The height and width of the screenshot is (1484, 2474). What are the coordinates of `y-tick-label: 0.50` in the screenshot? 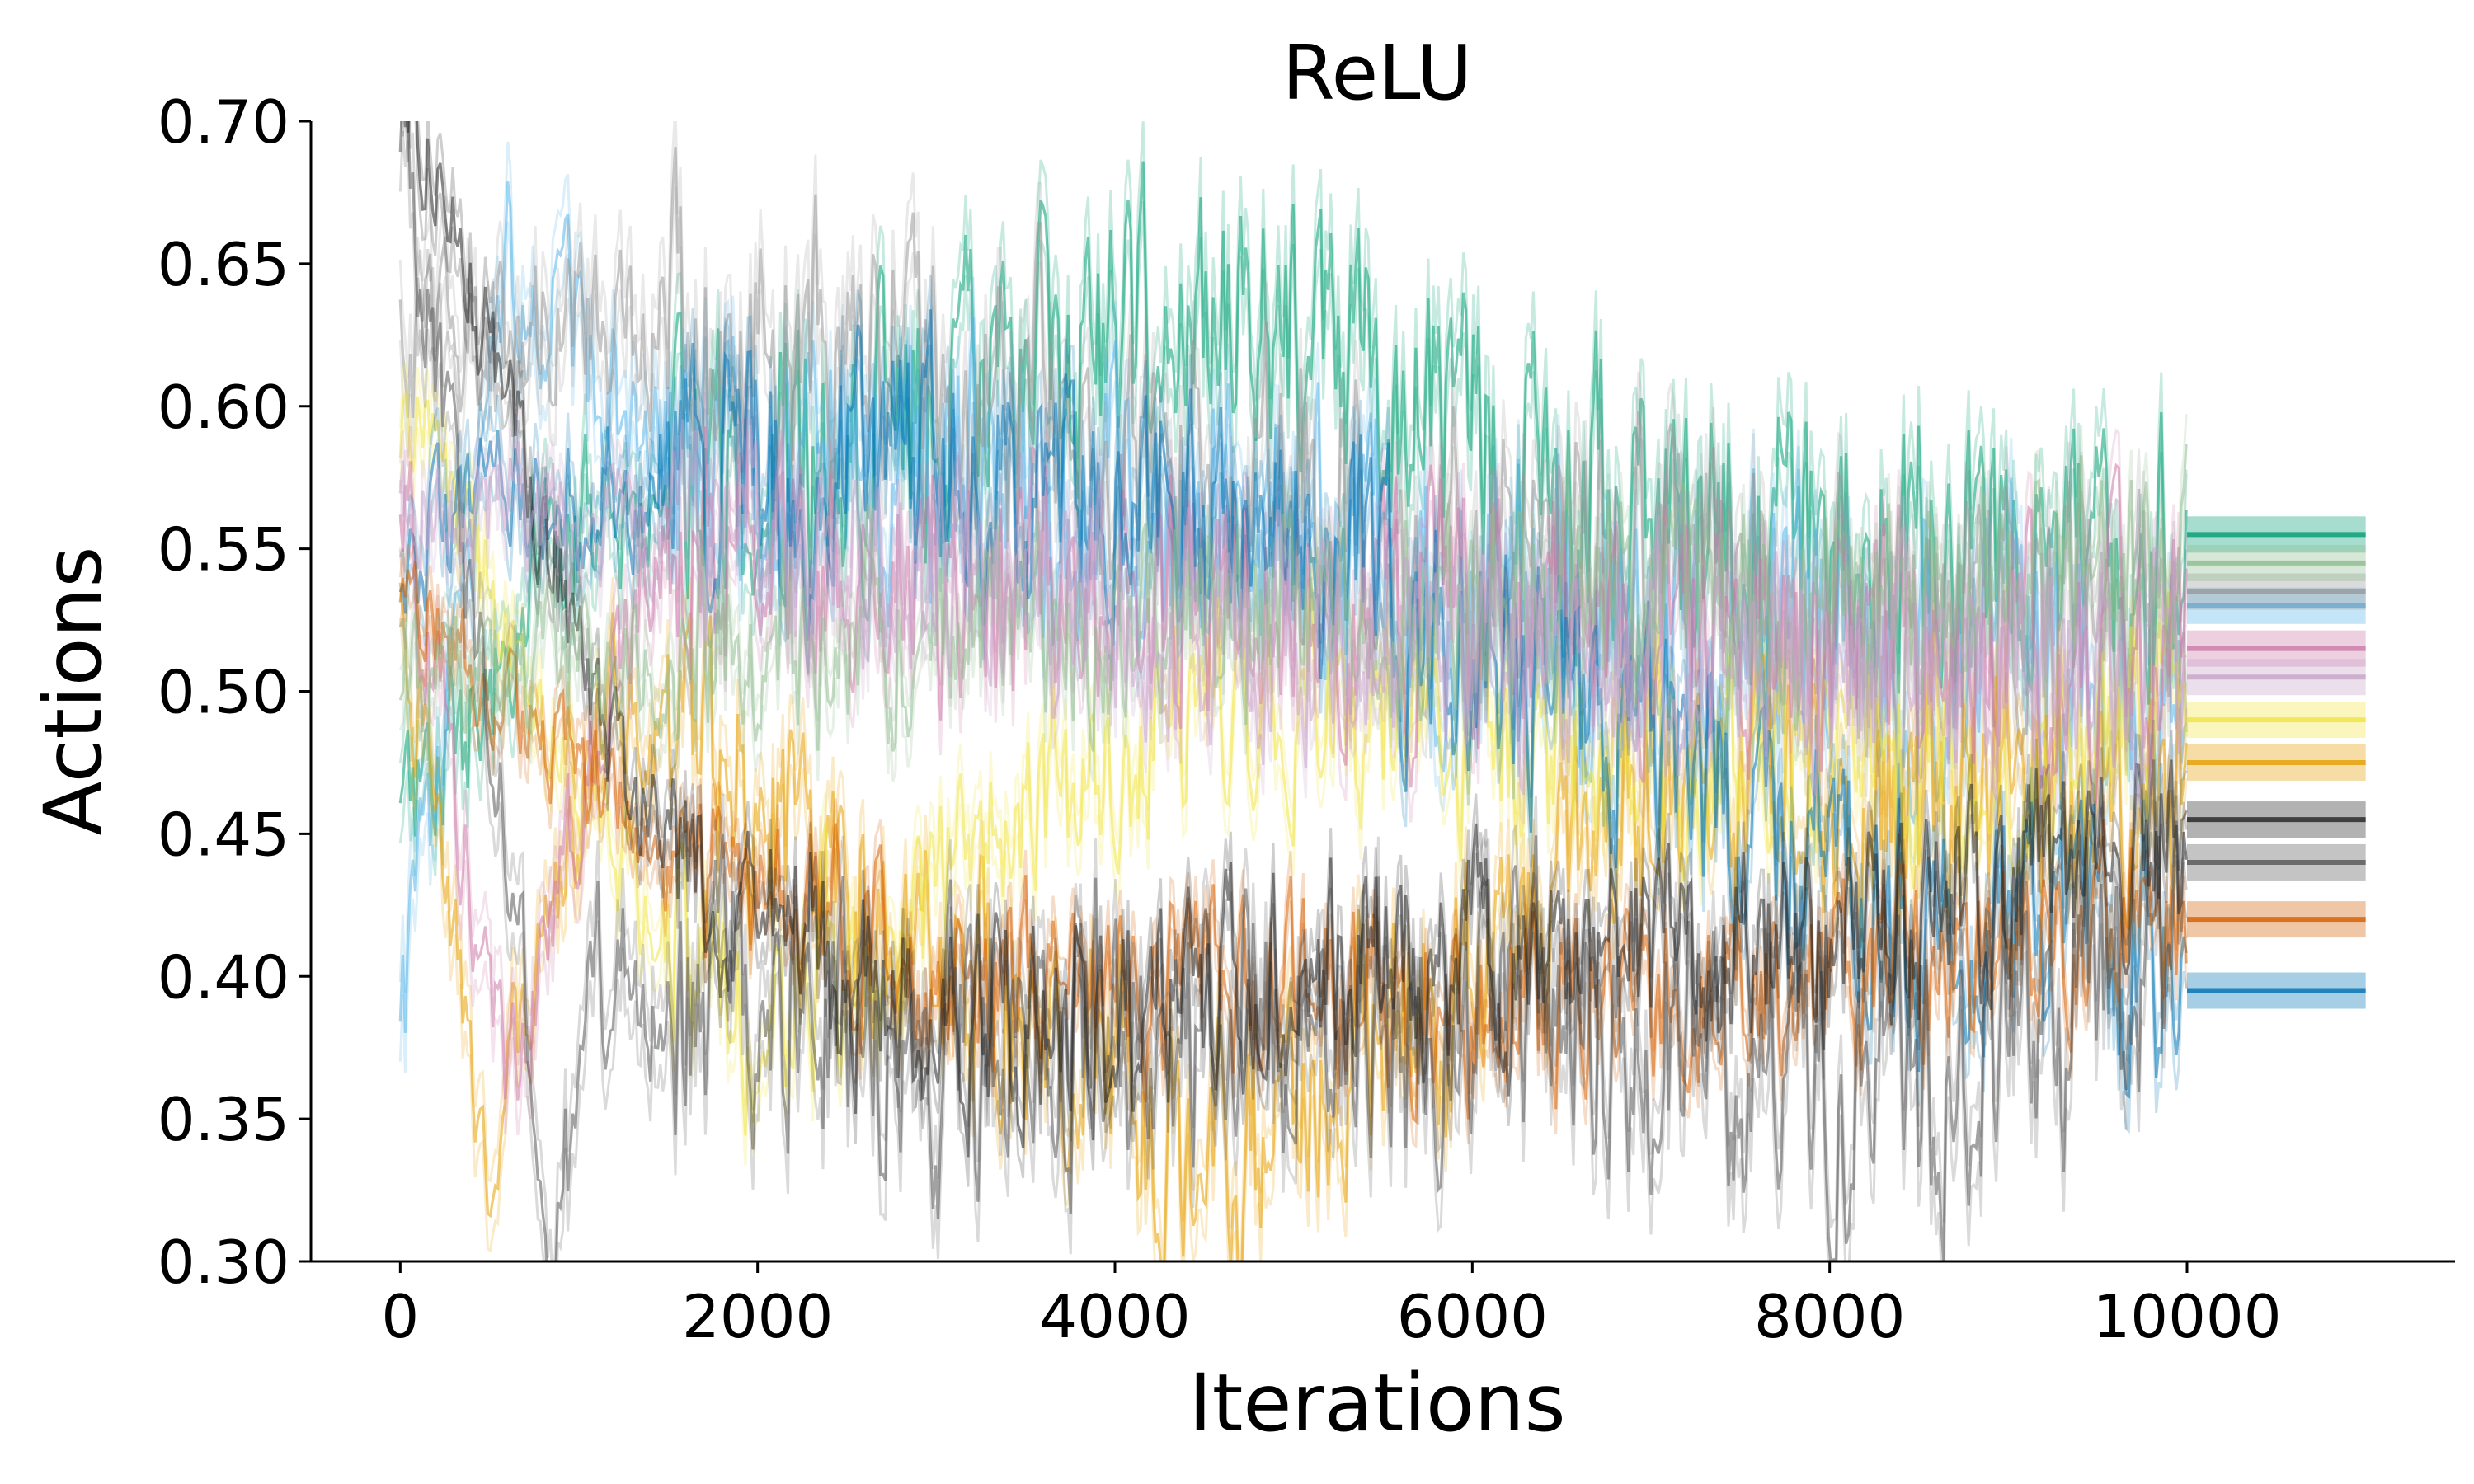 It's located at (223, 692).